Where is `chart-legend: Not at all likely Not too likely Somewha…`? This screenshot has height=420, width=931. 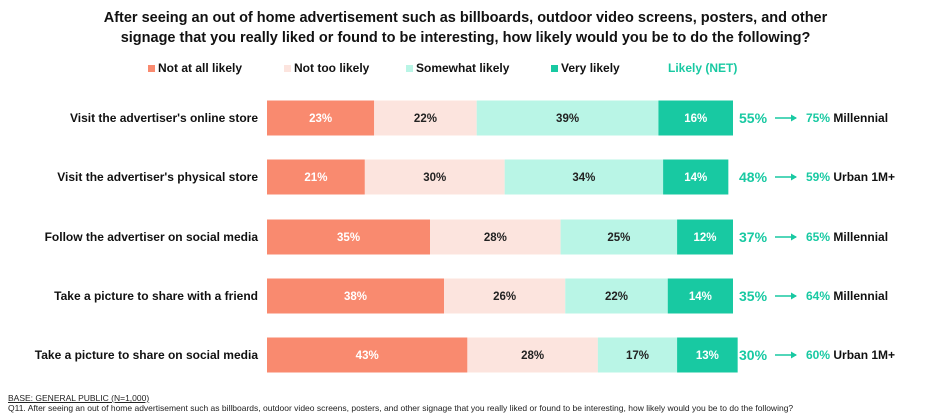
chart-legend: Not at all likely Not too likely Somewha… is located at coordinates (465, 70).